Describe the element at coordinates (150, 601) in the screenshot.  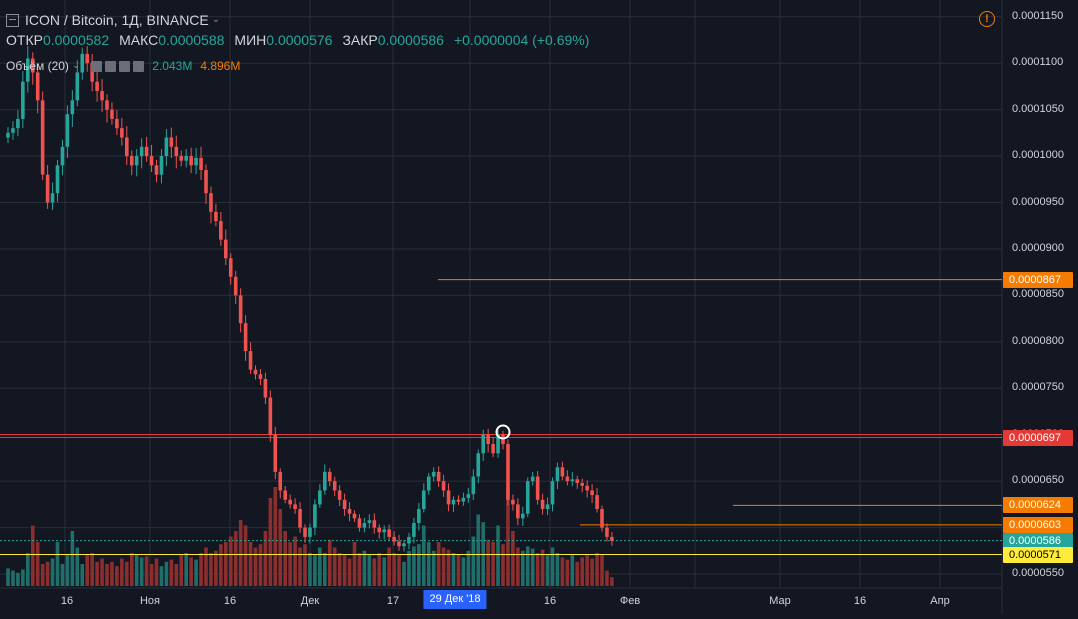
I see `time-tick-label: Ноя` at that location.